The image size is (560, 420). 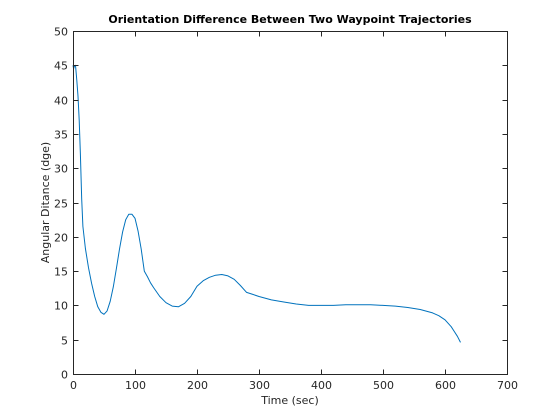 What do you see at coordinates (321, 385) in the screenshot?
I see `x-tick-label: 400` at bounding box center [321, 385].